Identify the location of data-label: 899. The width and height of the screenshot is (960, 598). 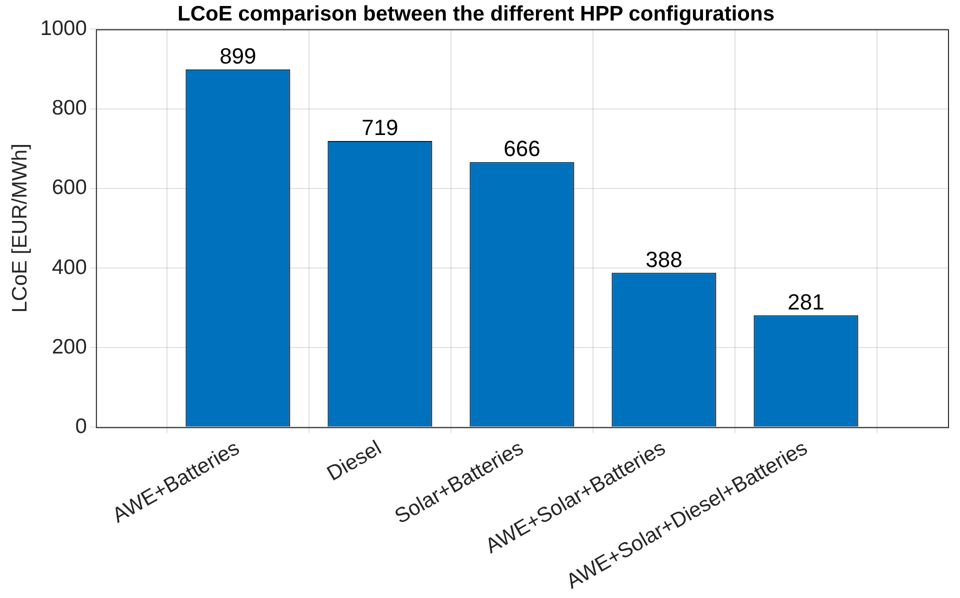
(238, 55).